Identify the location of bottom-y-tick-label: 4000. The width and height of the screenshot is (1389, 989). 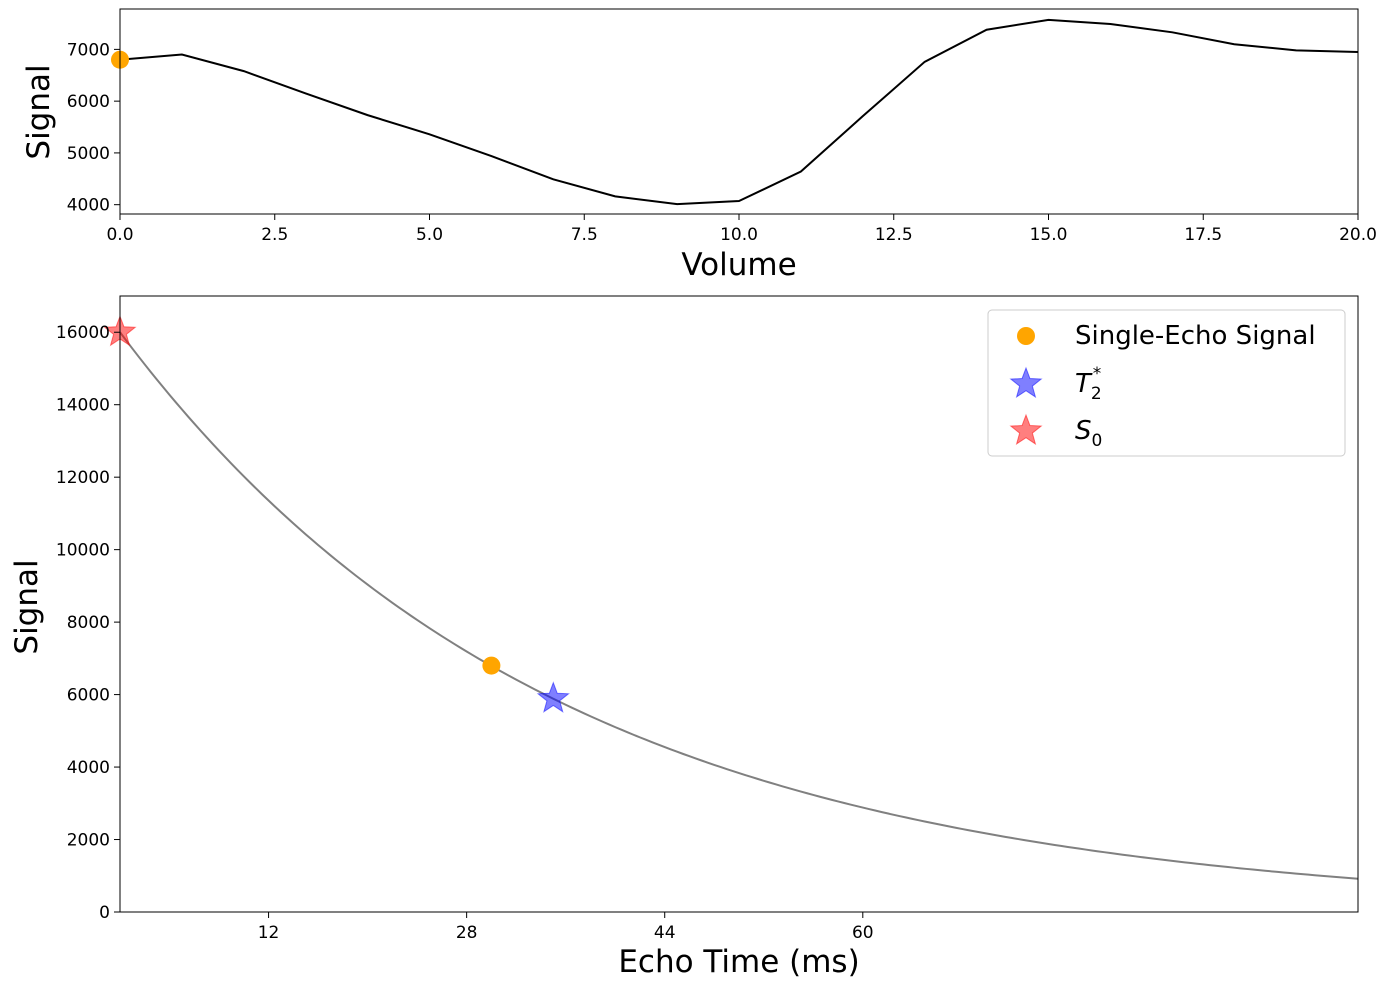
(88, 768).